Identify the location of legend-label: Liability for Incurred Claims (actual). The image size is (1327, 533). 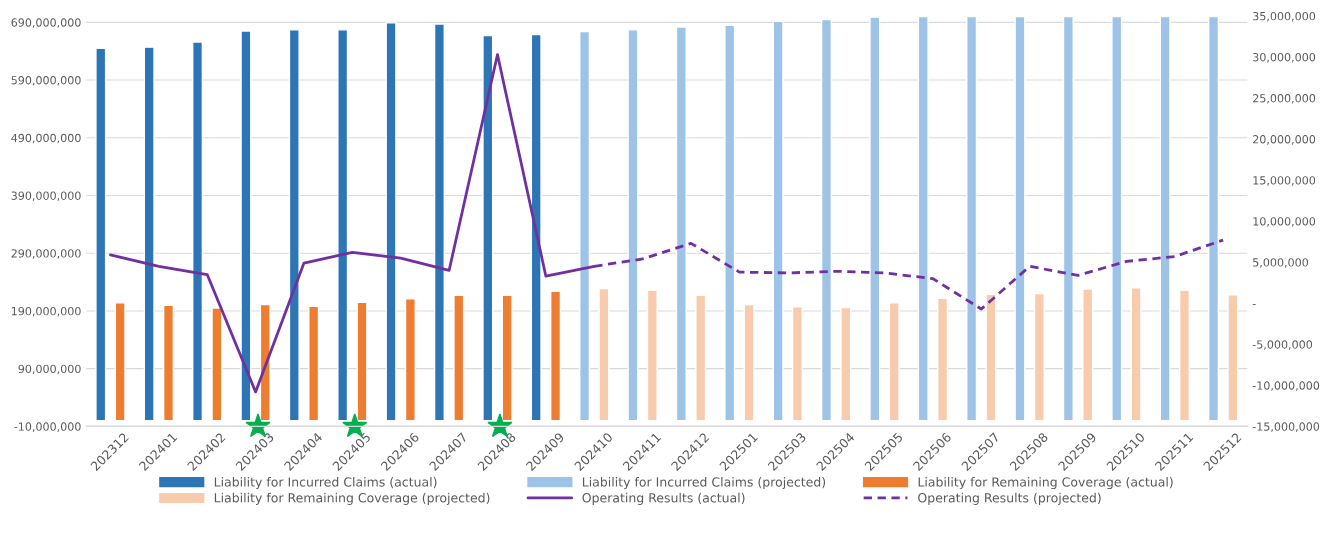
(325, 483).